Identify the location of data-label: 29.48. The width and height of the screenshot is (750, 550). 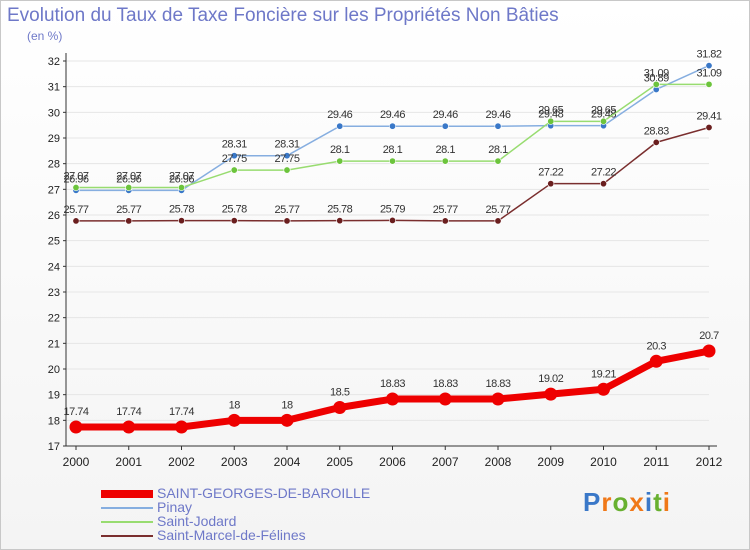
(550, 115).